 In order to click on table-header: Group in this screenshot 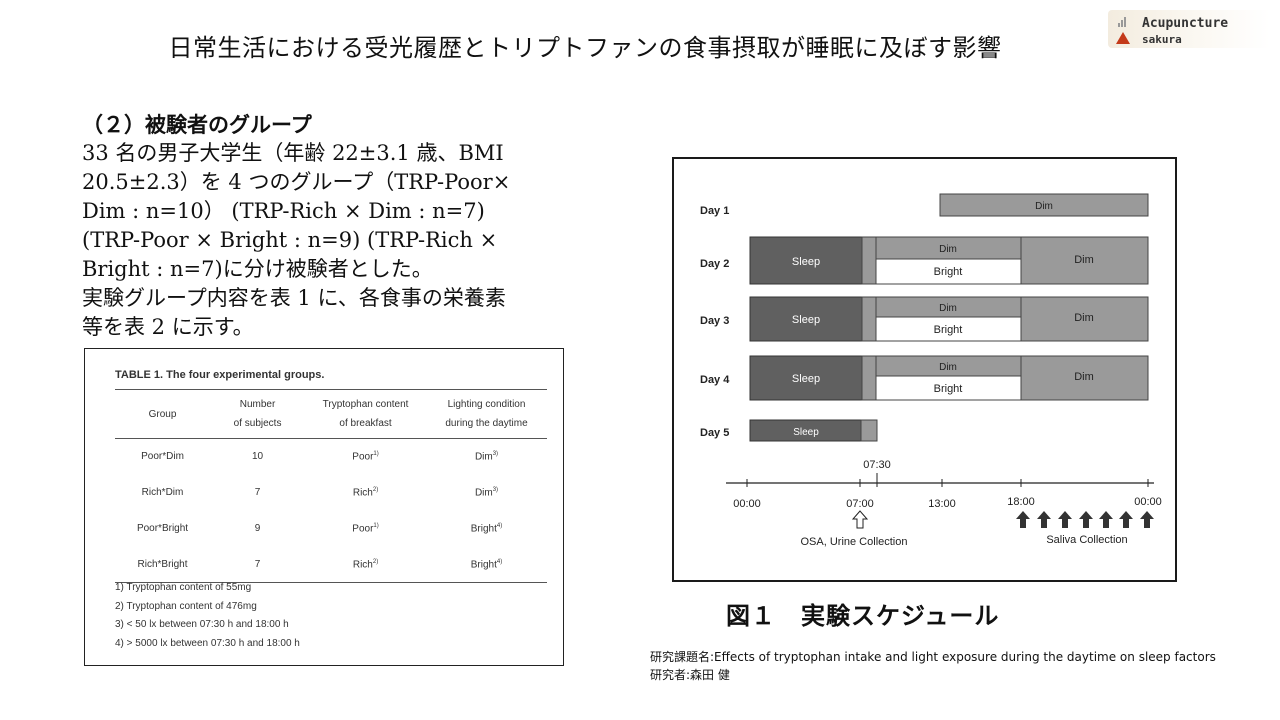, I will do `click(162, 414)`.